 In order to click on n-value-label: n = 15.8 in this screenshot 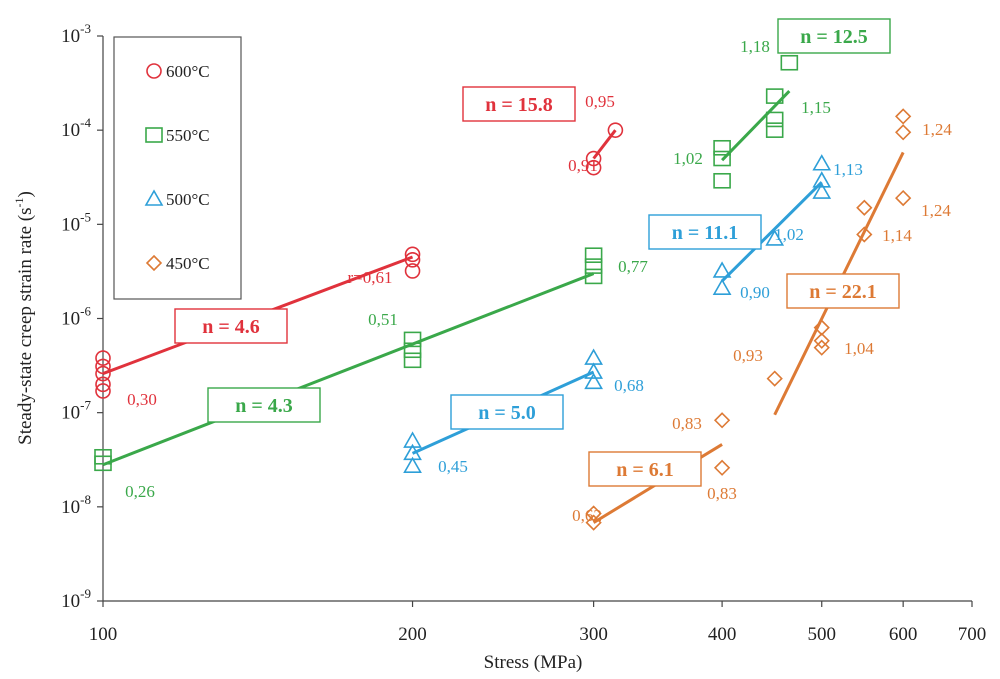, I will do `click(519, 105)`.